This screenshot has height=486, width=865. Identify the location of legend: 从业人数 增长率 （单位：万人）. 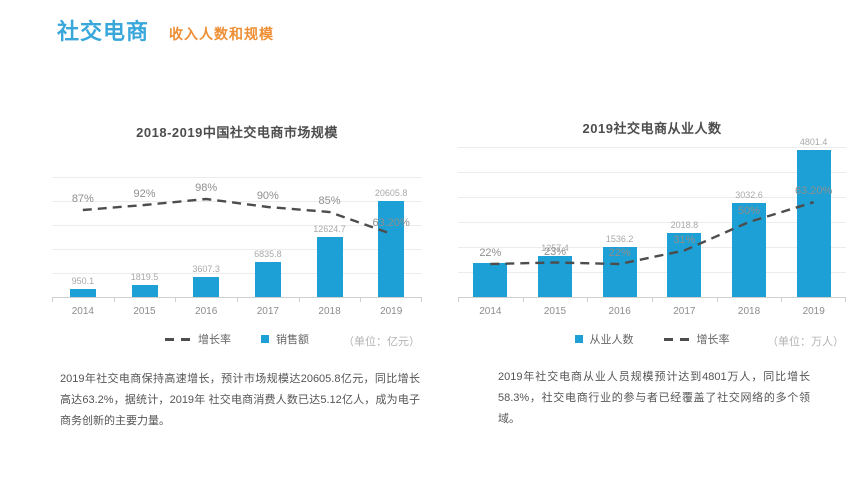
(652, 339).